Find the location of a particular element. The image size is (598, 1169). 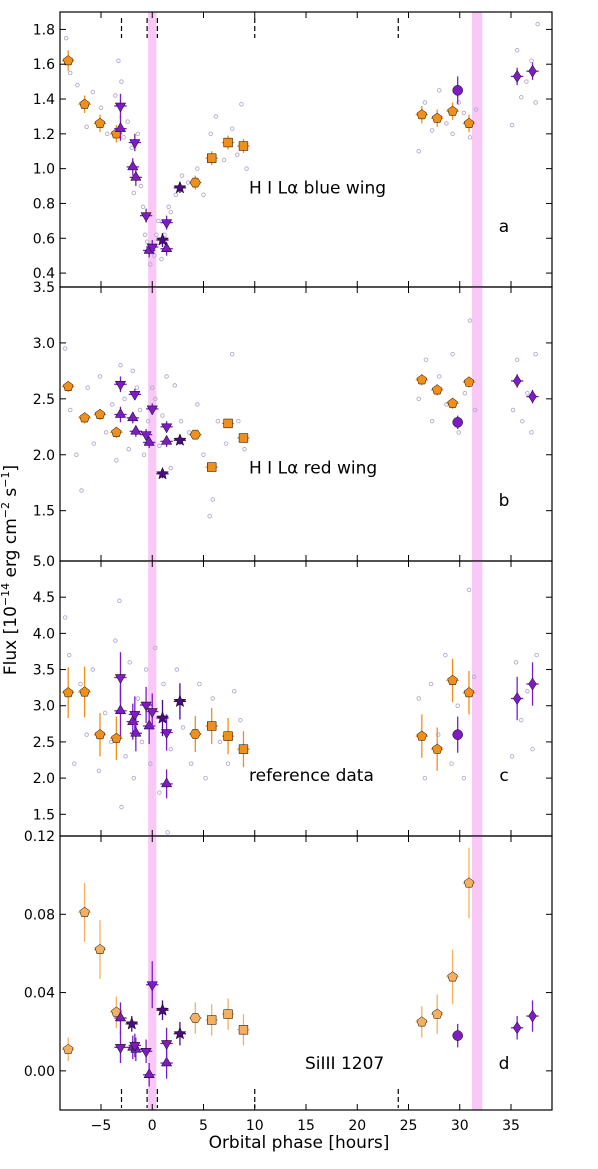

panel-annotation: H I Lα red wing is located at coordinates (313, 468).